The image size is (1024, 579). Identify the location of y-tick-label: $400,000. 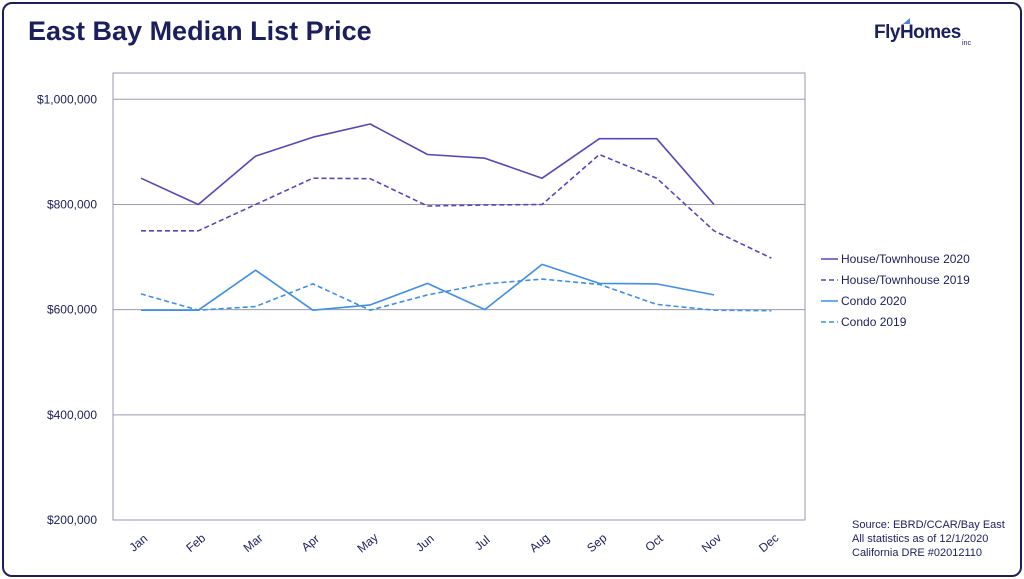
(72, 415).